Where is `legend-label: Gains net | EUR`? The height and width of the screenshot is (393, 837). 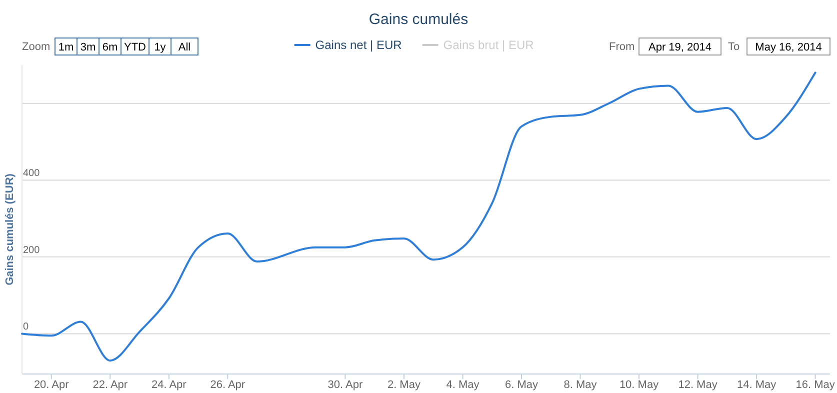 legend-label: Gains net | EUR is located at coordinates (358, 45).